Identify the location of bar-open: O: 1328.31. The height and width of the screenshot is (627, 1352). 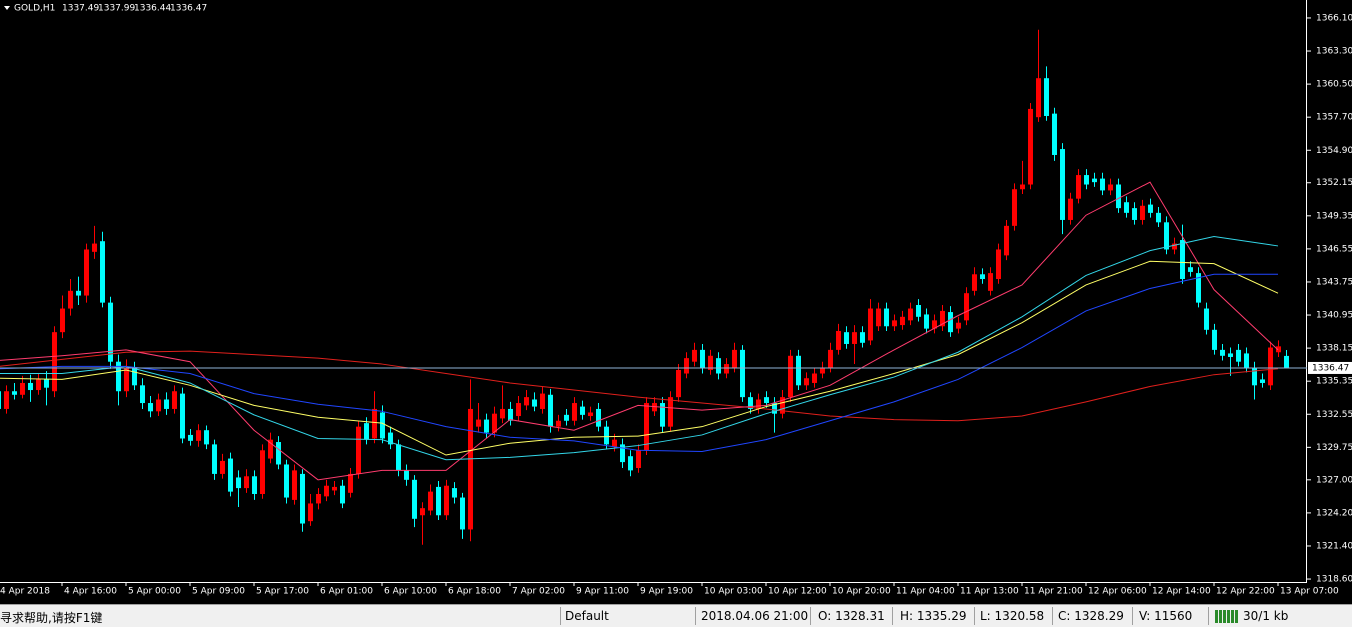
(851, 616).